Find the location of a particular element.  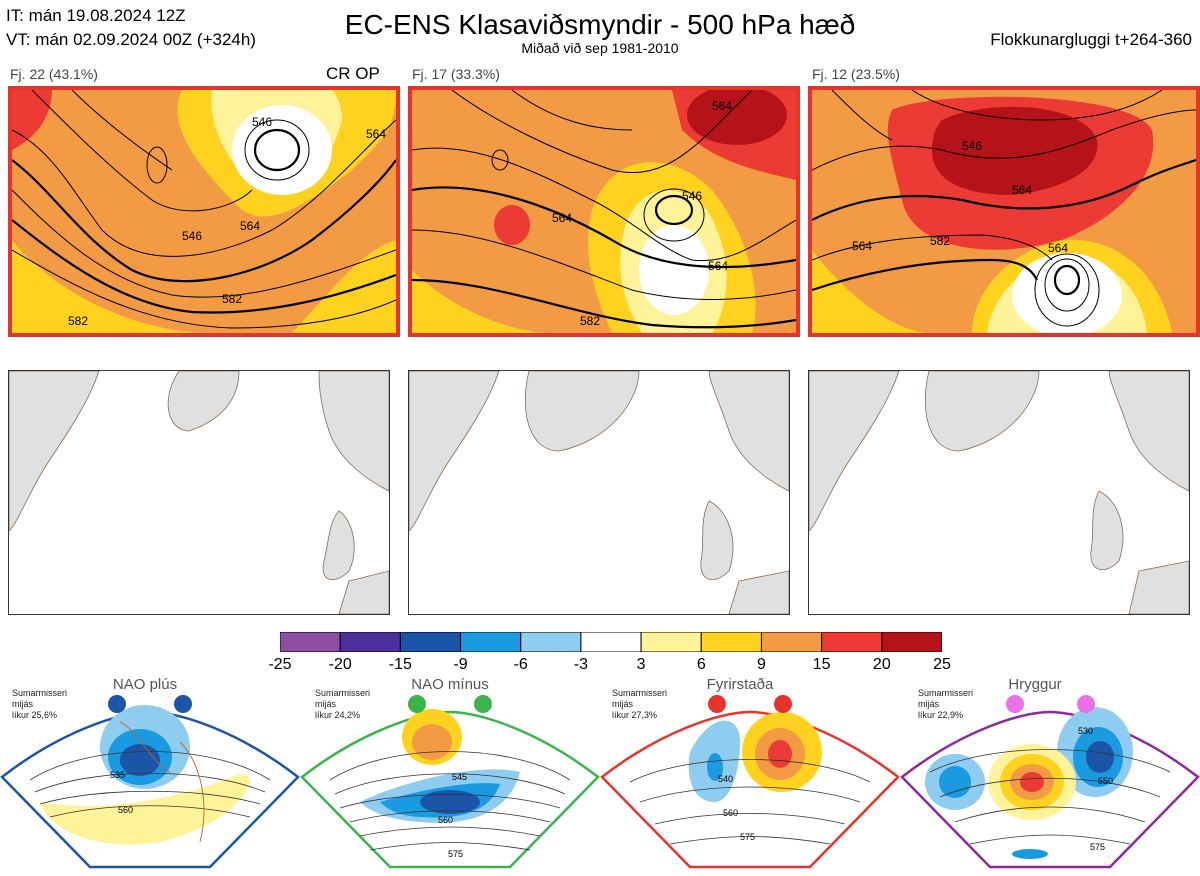

colorbar-tick-label: -25 is located at coordinates (280, 664).